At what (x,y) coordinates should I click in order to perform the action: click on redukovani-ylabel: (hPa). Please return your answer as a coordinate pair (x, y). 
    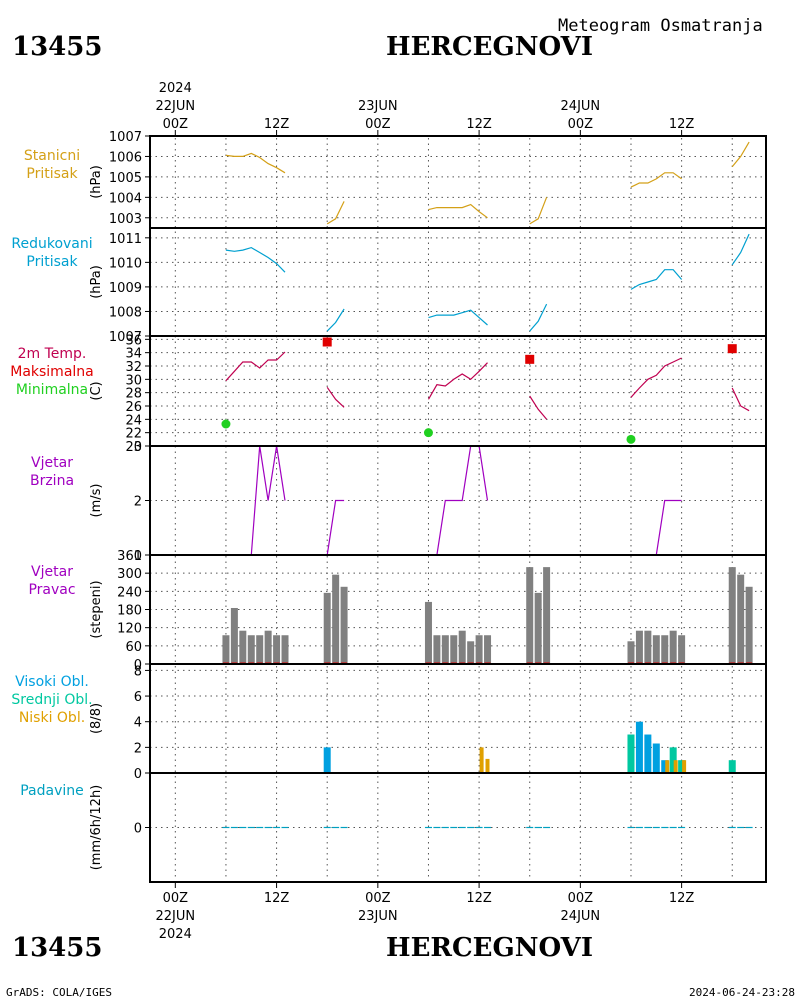
    Looking at the image, I should click on (96, 282).